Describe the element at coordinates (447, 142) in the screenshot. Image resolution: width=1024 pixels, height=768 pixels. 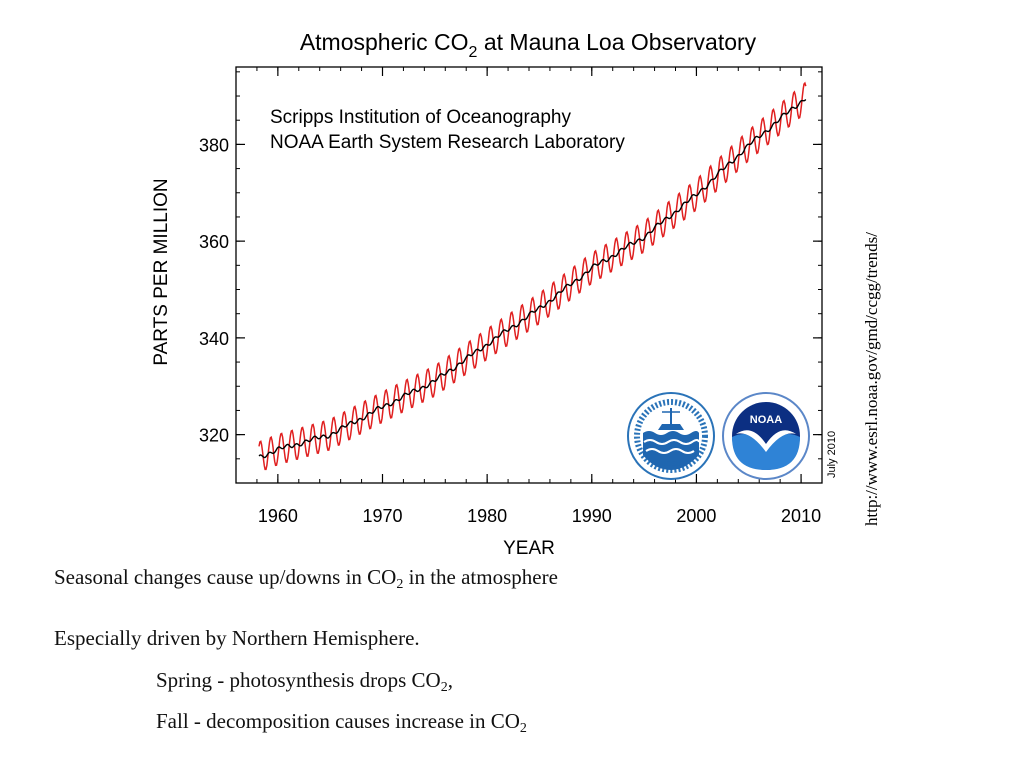
I see `institution-label-noaa: NOAA Earth System Research Laboratory` at that location.